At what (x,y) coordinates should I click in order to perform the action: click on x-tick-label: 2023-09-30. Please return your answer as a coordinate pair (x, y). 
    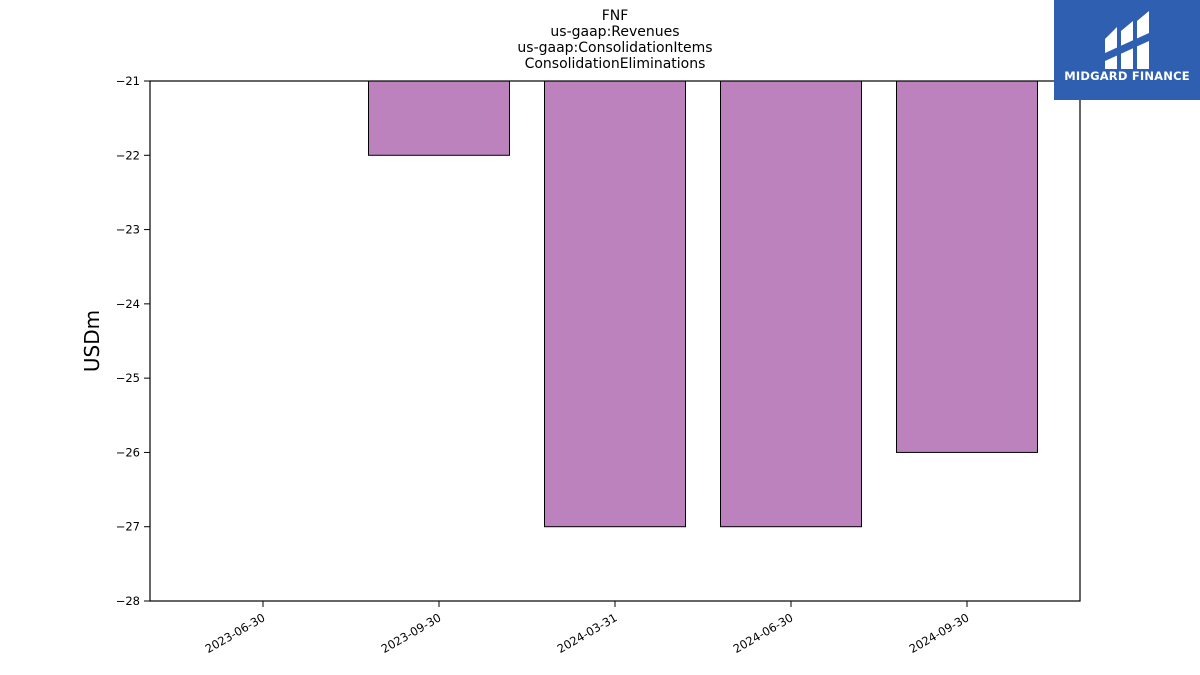
    Looking at the image, I should click on (411, 633).